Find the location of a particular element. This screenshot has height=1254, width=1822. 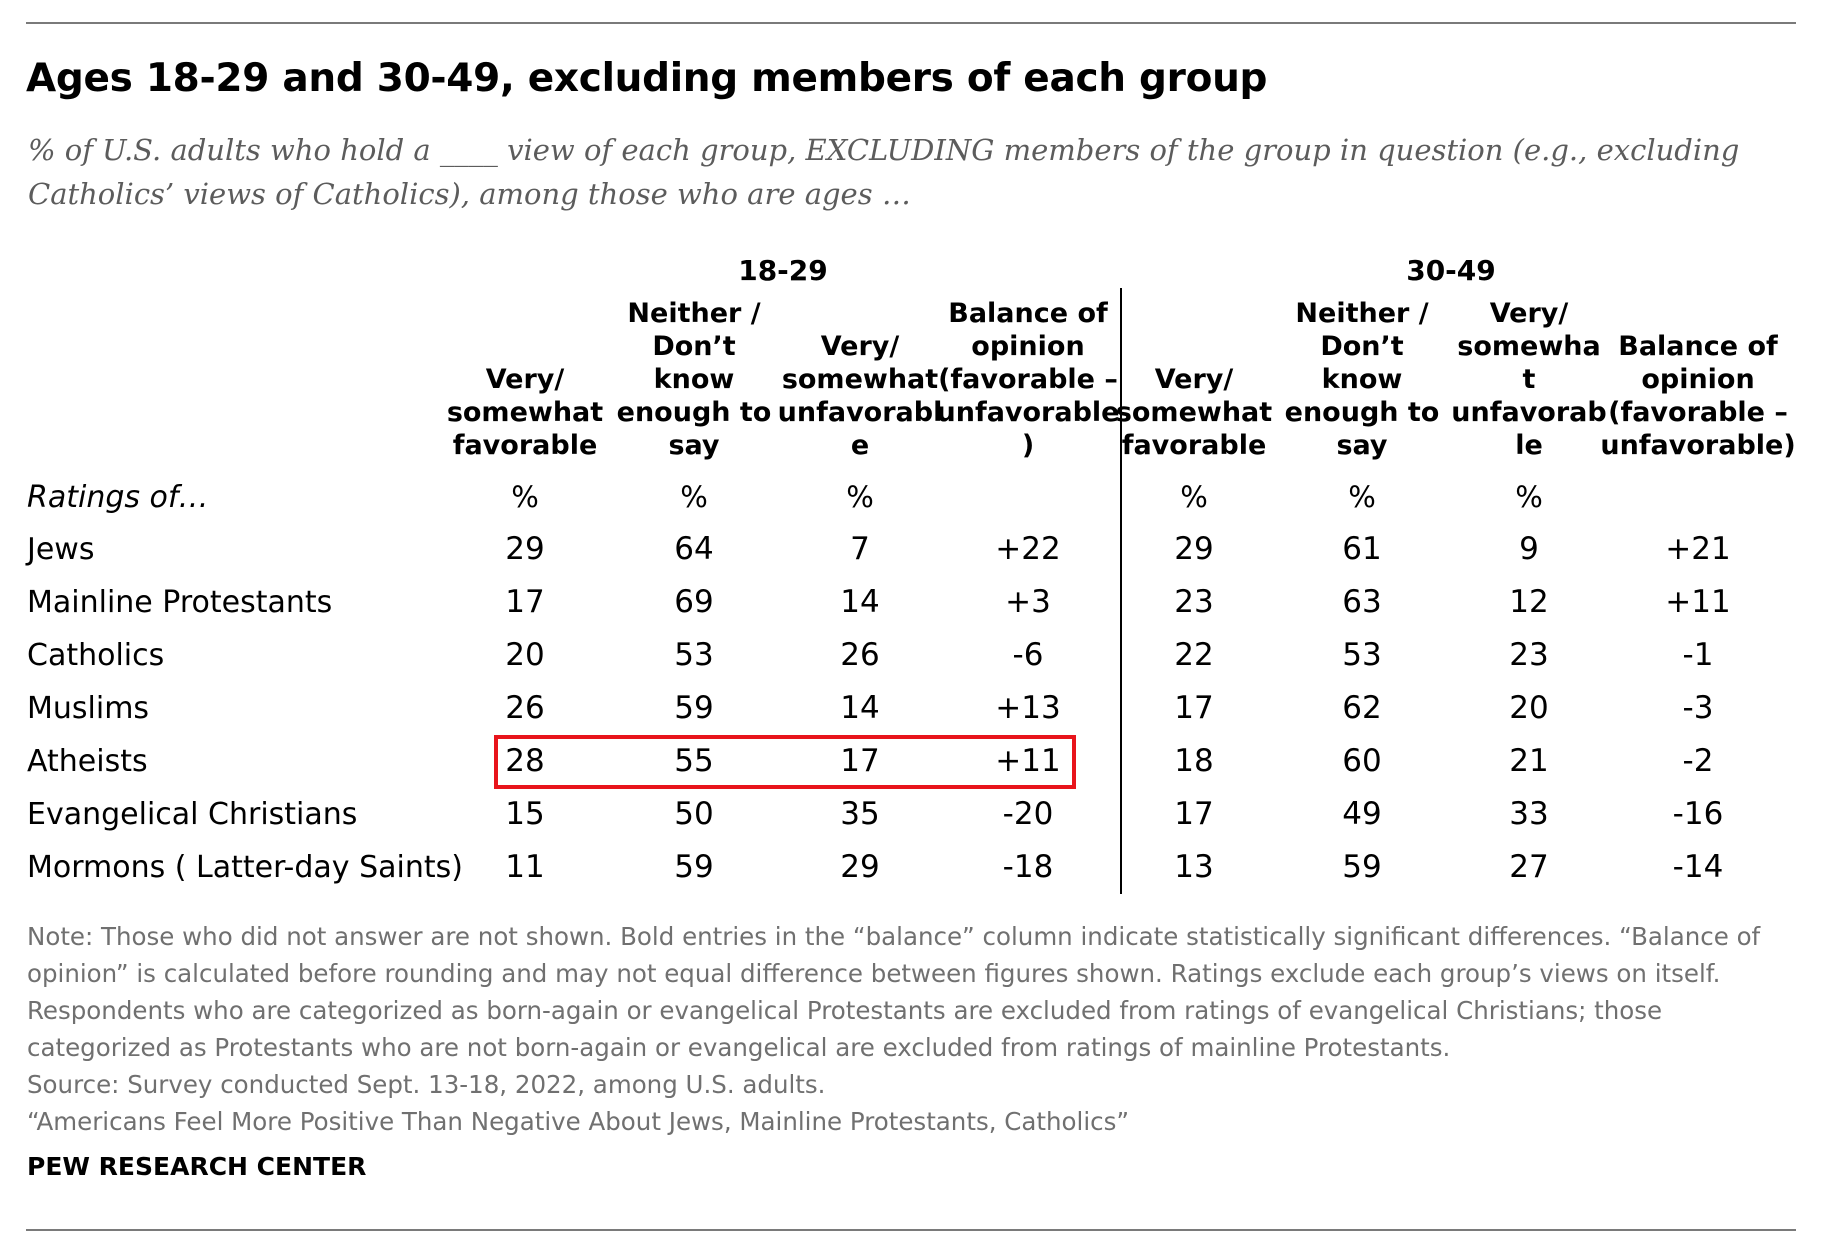

cell-30-49-favorable: 22 is located at coordinates (1194, 655).